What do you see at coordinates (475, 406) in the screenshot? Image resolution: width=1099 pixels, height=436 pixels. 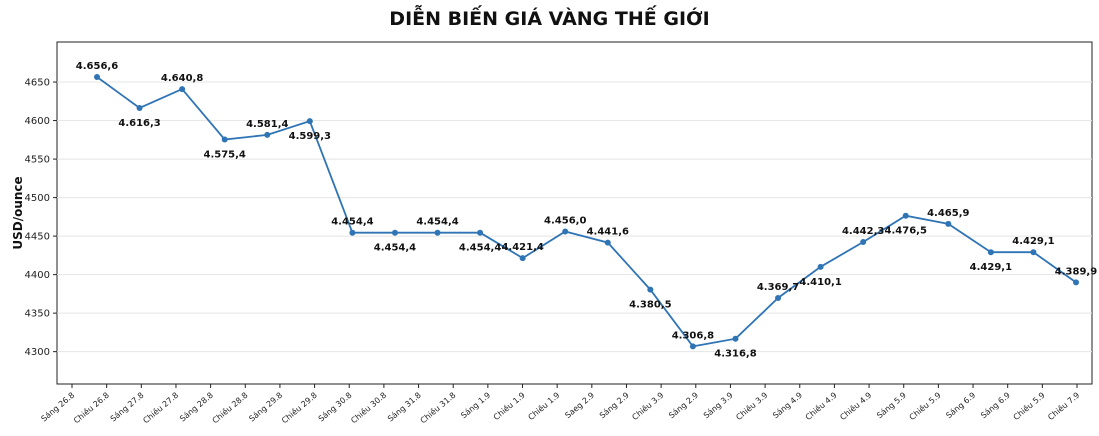 I see `x-tick-label: Sáng 1.9` at bounding box center [475, 406].